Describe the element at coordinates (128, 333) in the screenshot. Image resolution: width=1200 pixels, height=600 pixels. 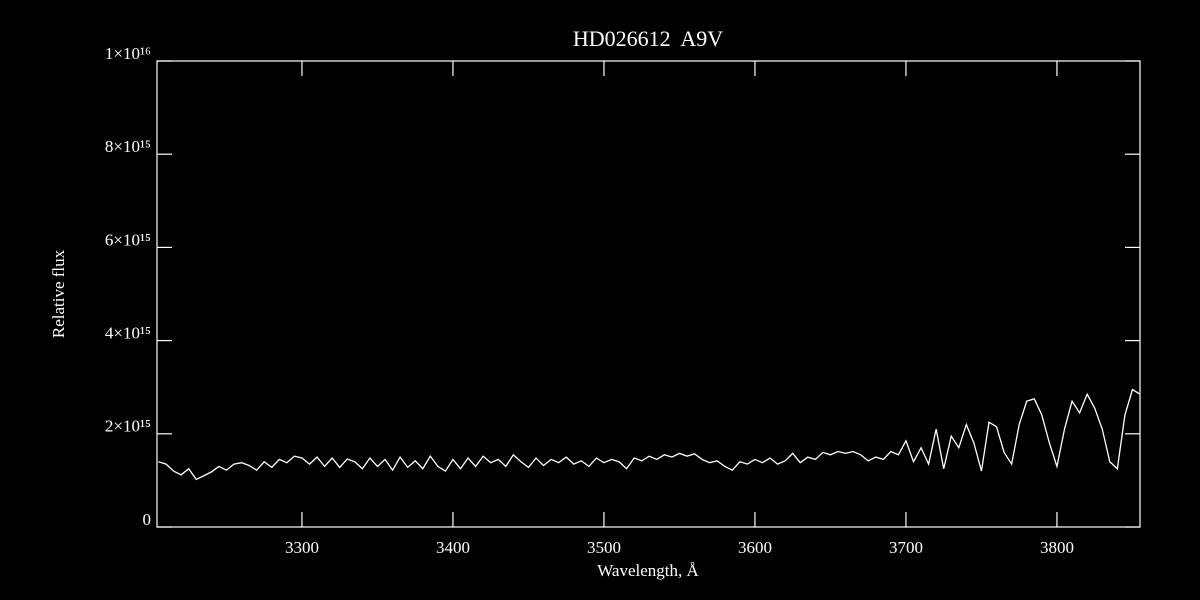
I see `y-tick-label: 4×10¹⁵` at that location.